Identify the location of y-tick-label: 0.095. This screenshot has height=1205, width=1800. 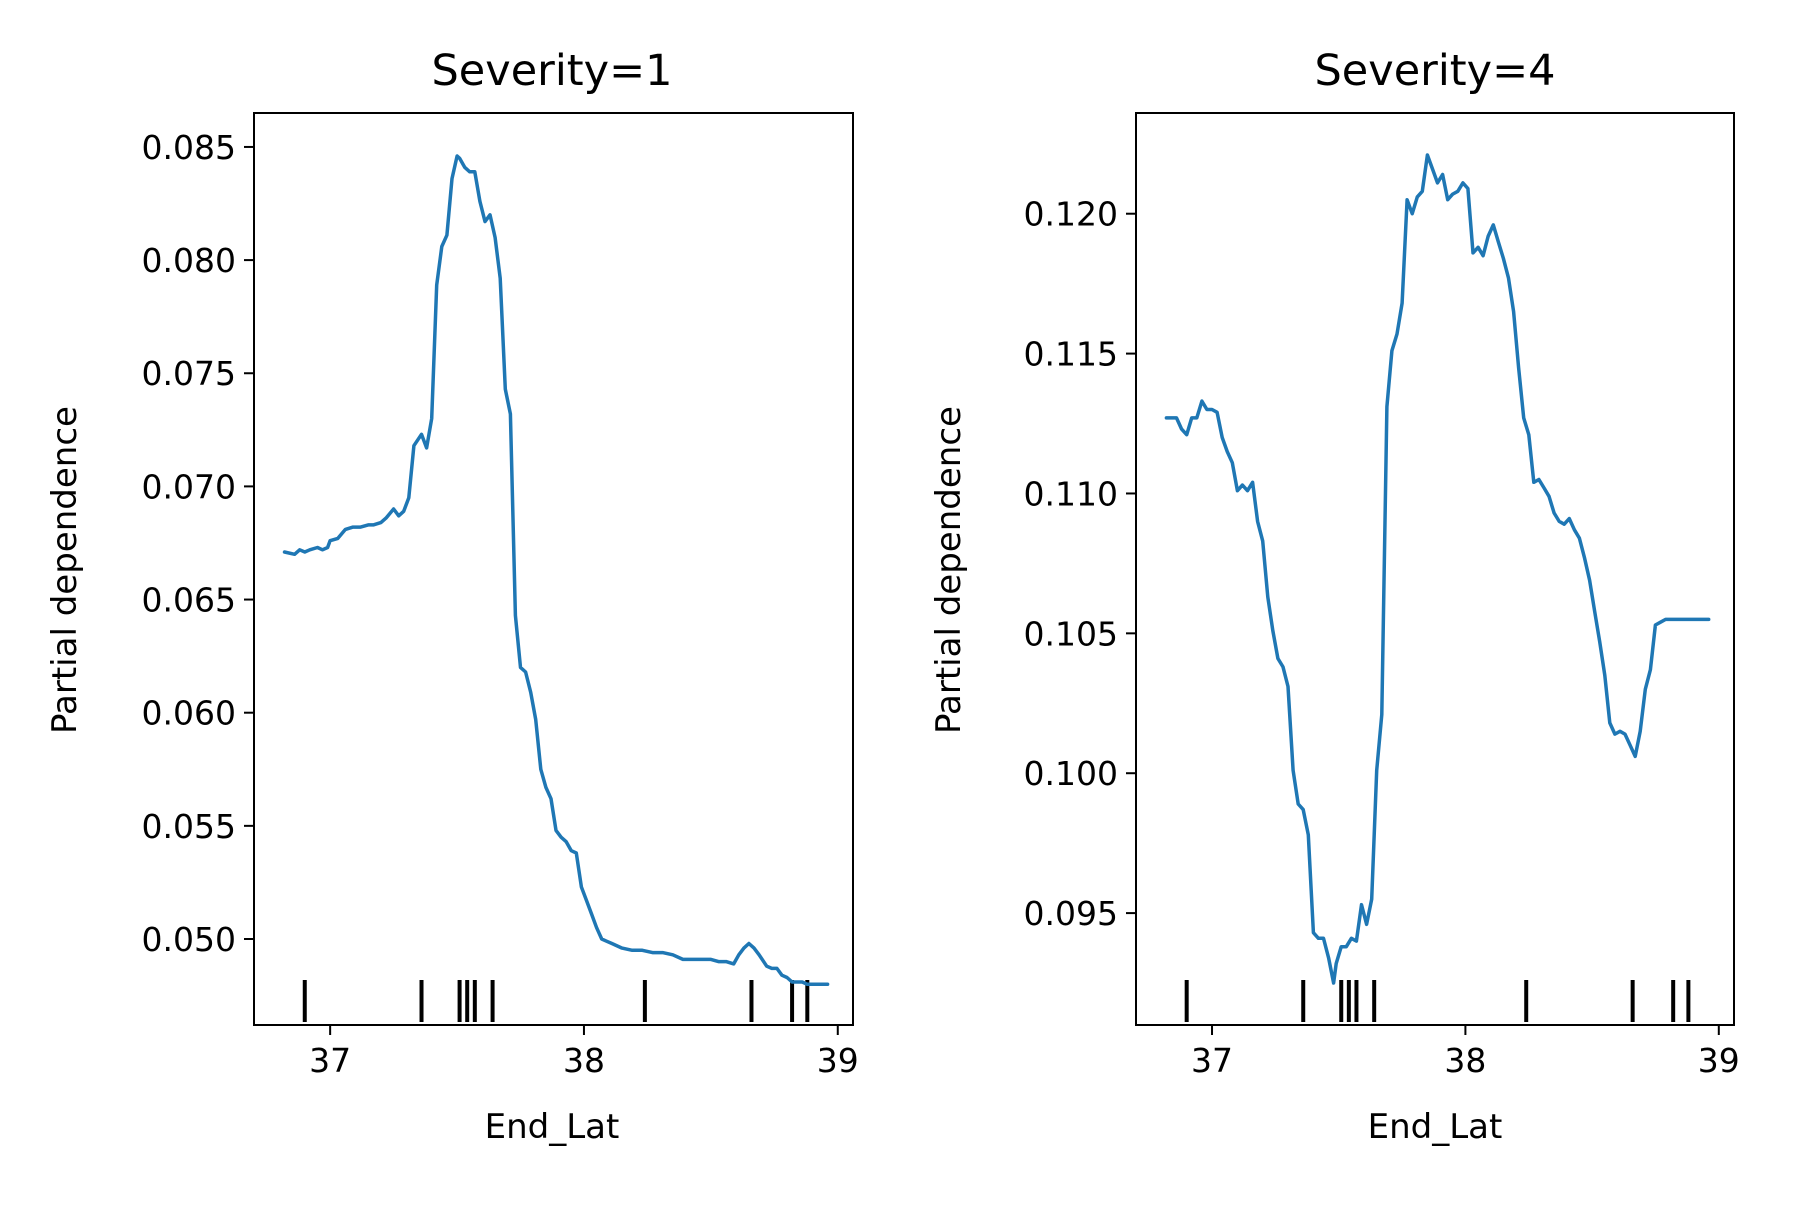
(1071, 913).